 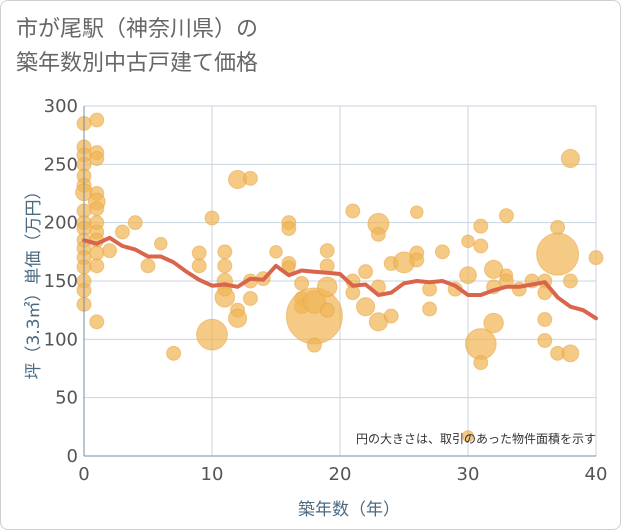 I want to click on y-tick-label: 150, so click(x=61, y=281).